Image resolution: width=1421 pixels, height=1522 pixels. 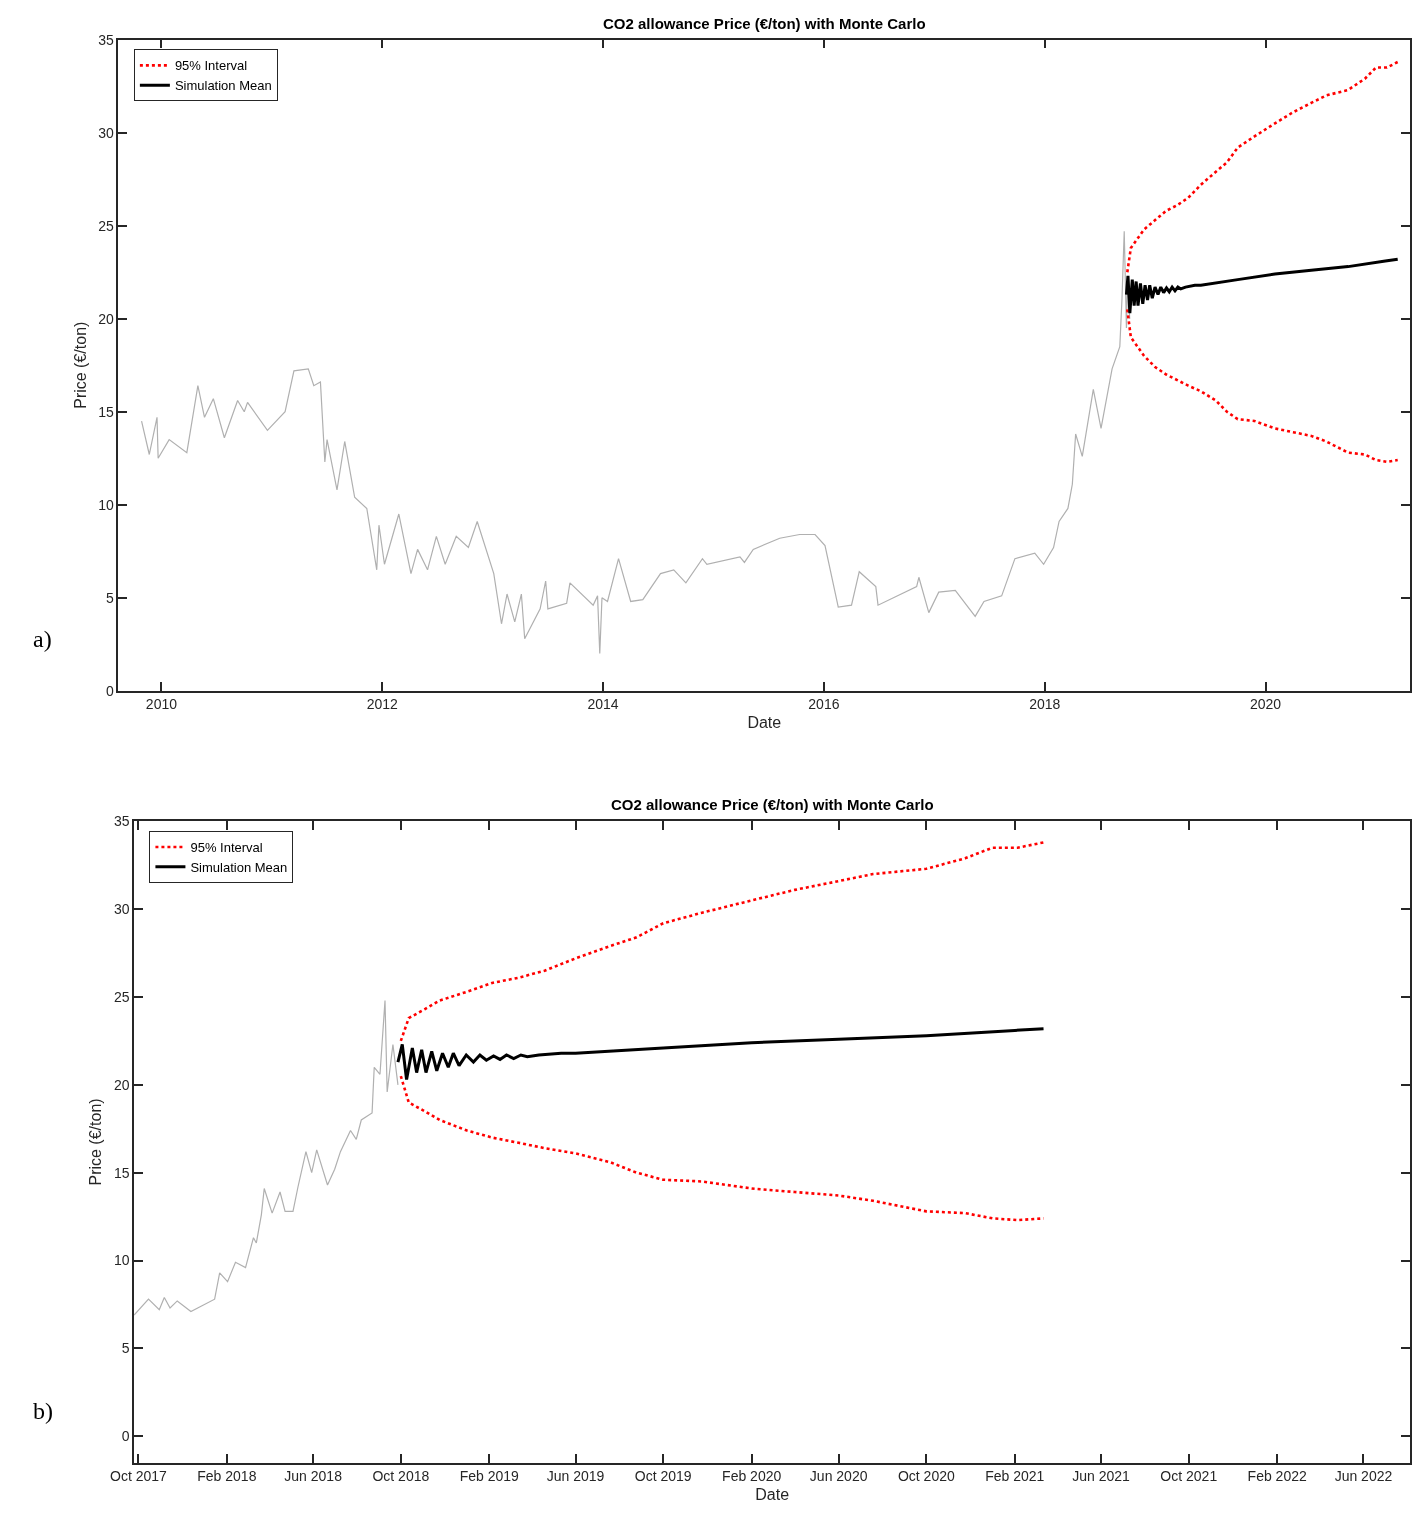 What do you see at coordinates (227, 1476) in the screenshot?
I see `x-tick-label: Feb 2018` at bounding box center [227, 1476].